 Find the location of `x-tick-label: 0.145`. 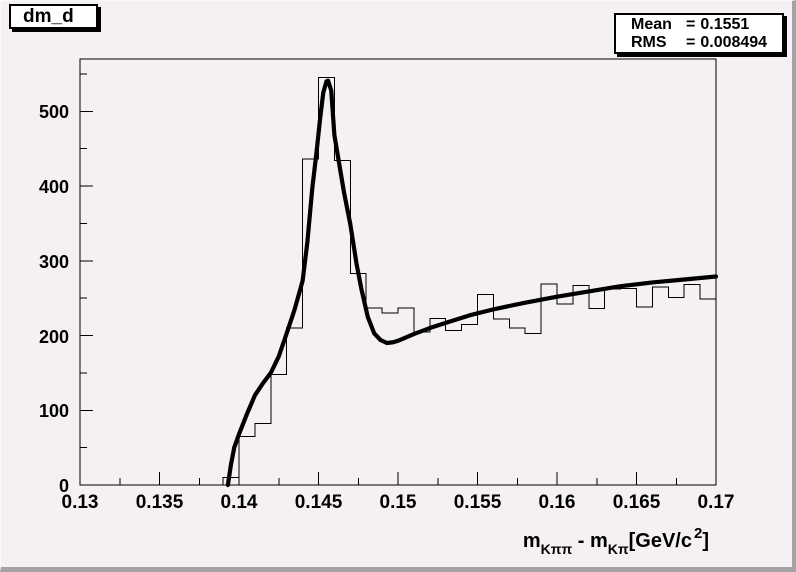

x-tick-label: 0.145 is located at coordinates (318, 502).